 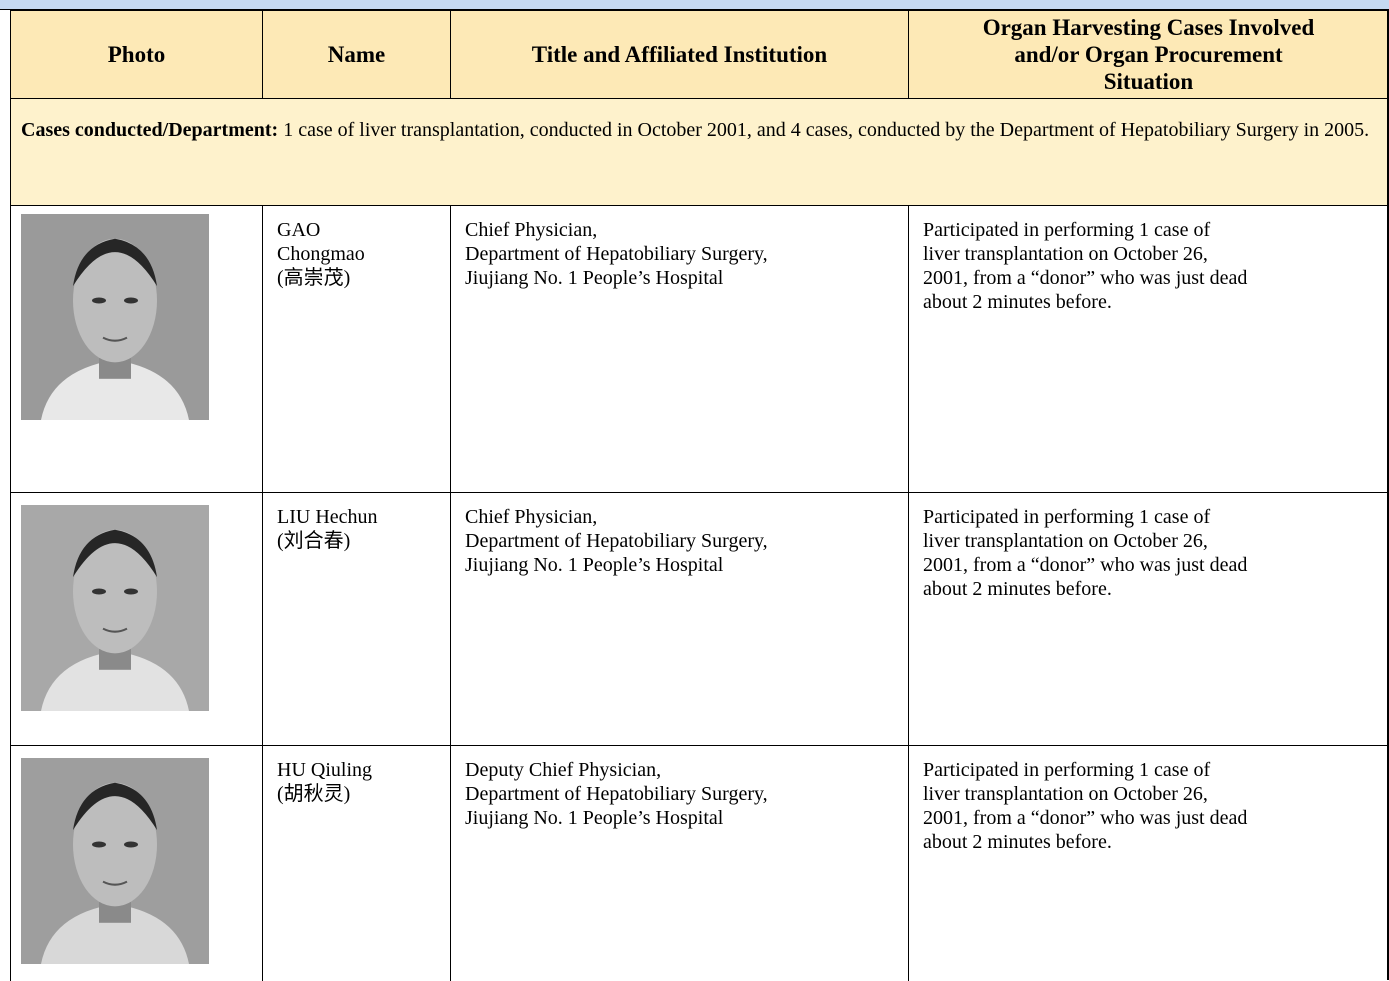 I want to click on top-band, so click(x=694, y=5).